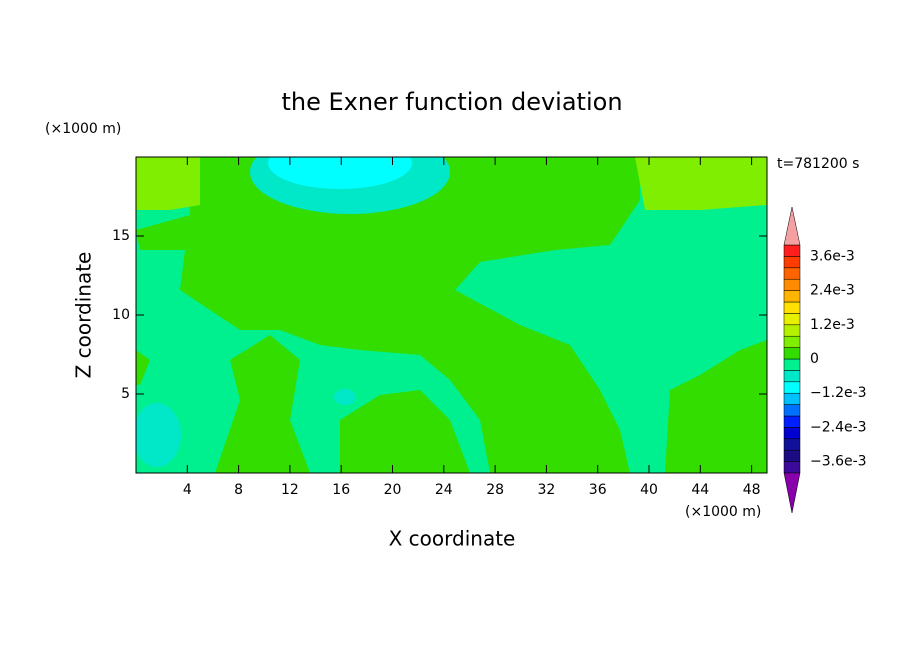  What do you see at coordinates (792, 226) in the screenshot?
I see `colorbar-over` at bounding box center [792, 226].